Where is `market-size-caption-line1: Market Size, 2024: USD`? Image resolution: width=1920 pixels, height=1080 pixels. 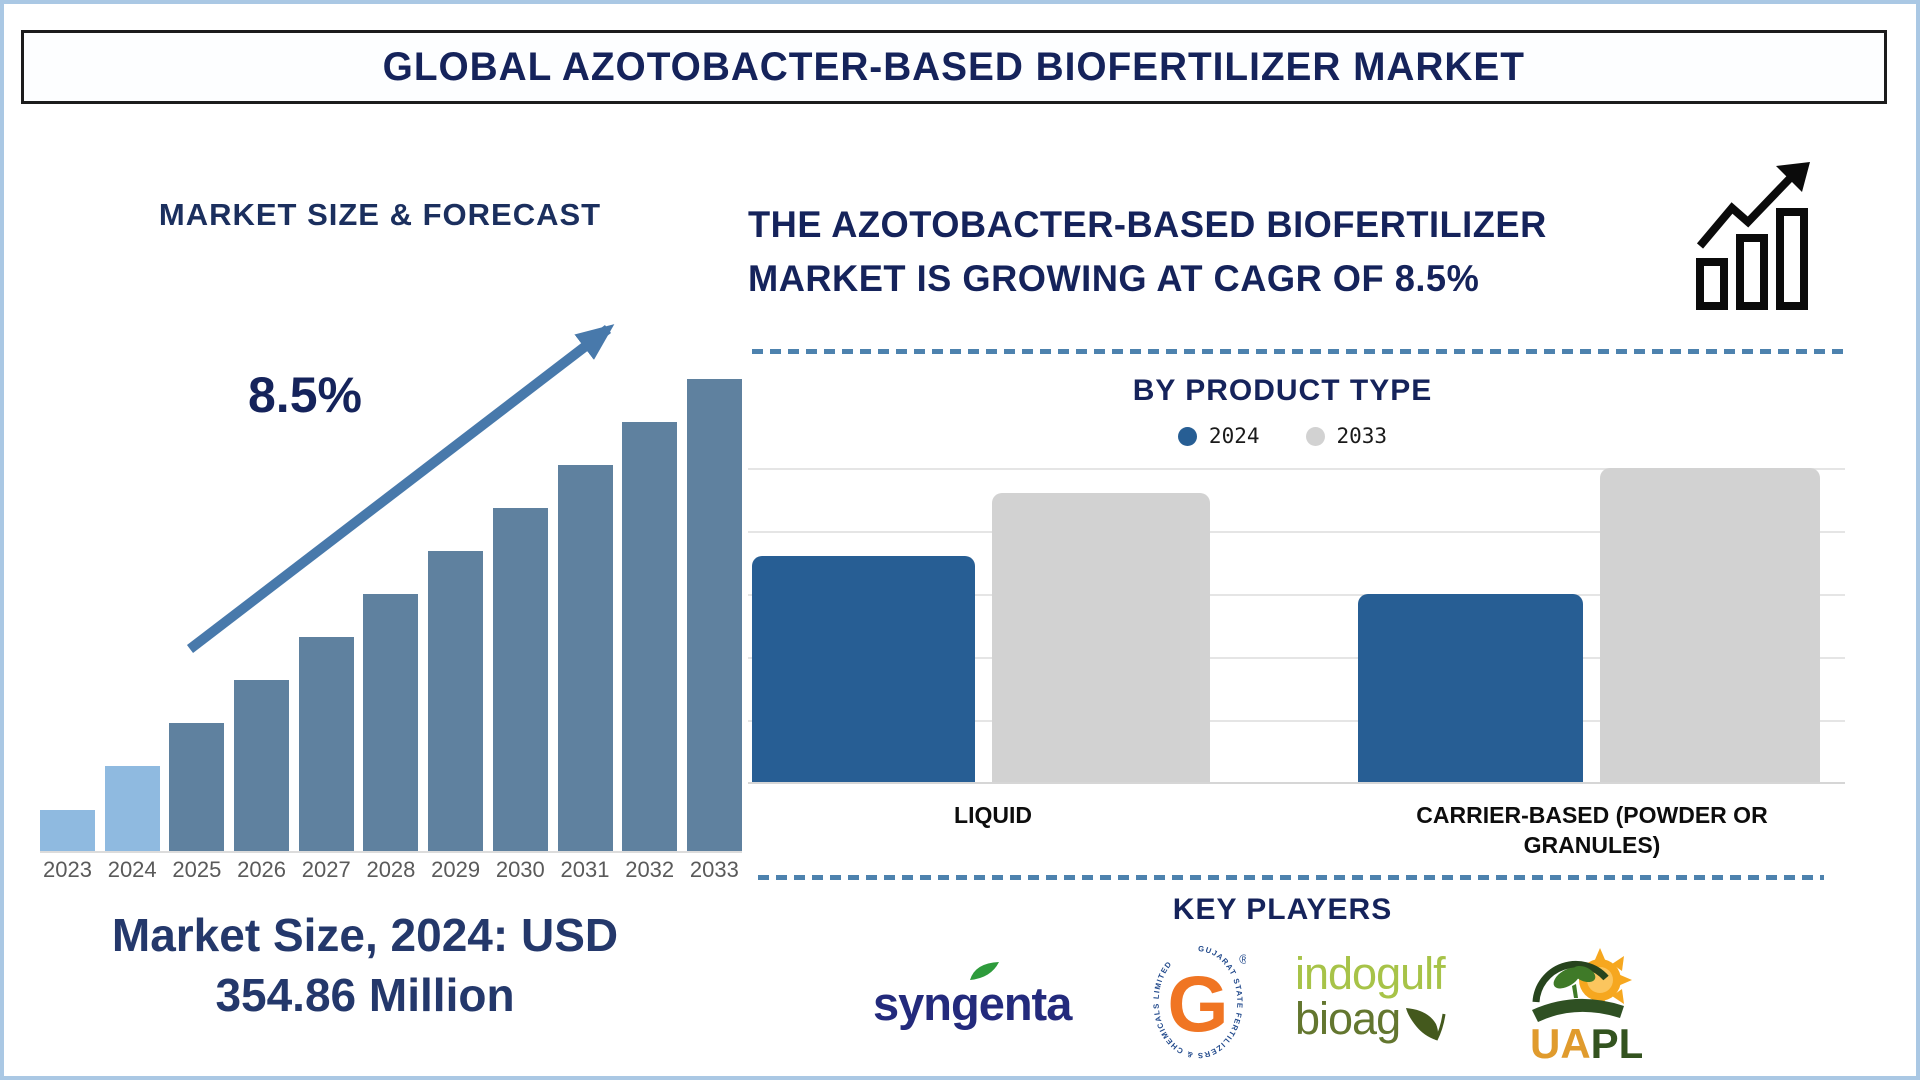 market-size-caption-line1: Market Size, 2024: USD is located at coordinates (365, 935).